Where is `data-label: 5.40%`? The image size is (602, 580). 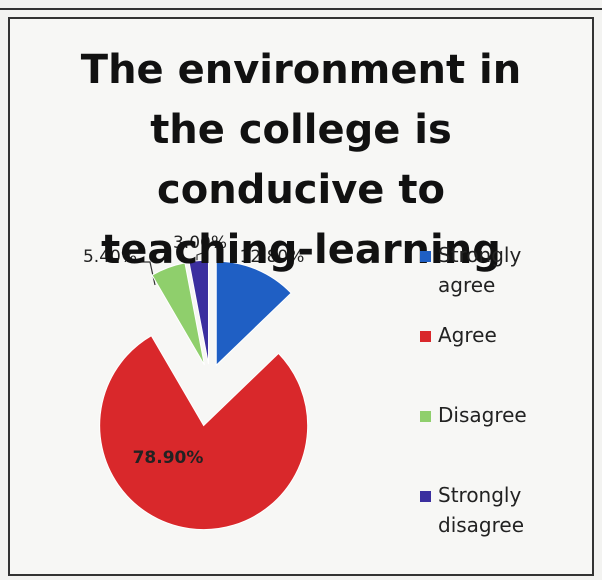
data-label: 5.40% is located at coordinates (110, 257).